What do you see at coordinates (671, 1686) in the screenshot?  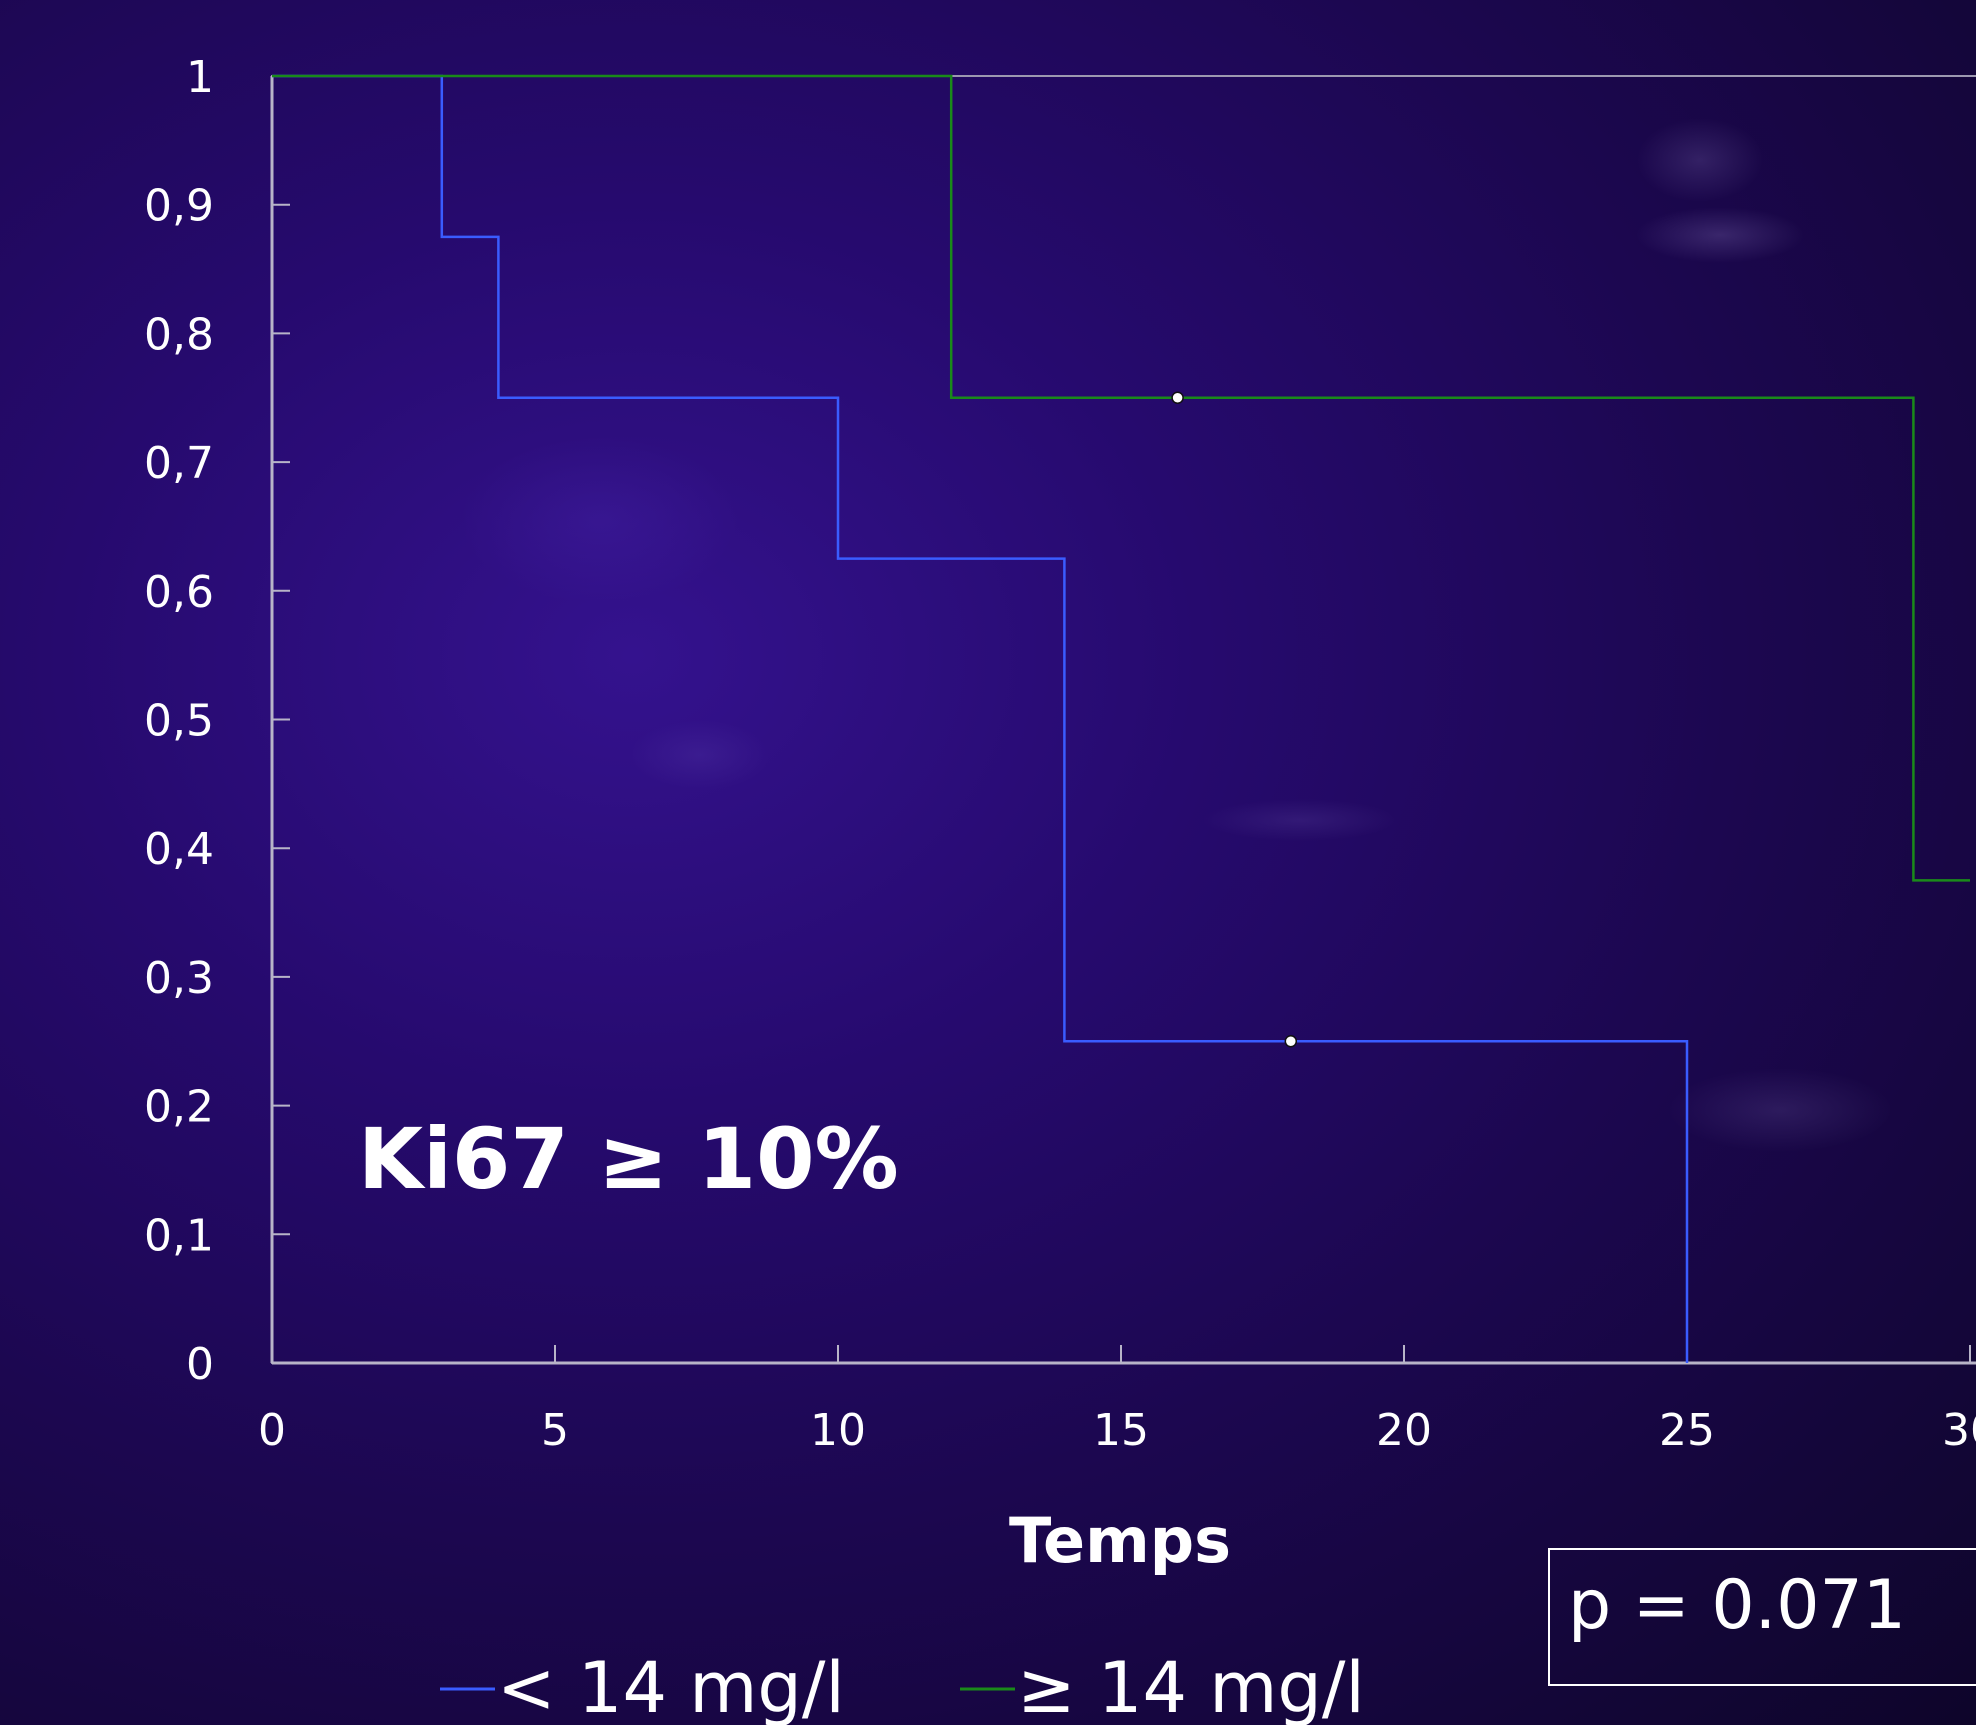 I see `legend-label-low: < 14 mg/l` at bounding box center [671, 1686].